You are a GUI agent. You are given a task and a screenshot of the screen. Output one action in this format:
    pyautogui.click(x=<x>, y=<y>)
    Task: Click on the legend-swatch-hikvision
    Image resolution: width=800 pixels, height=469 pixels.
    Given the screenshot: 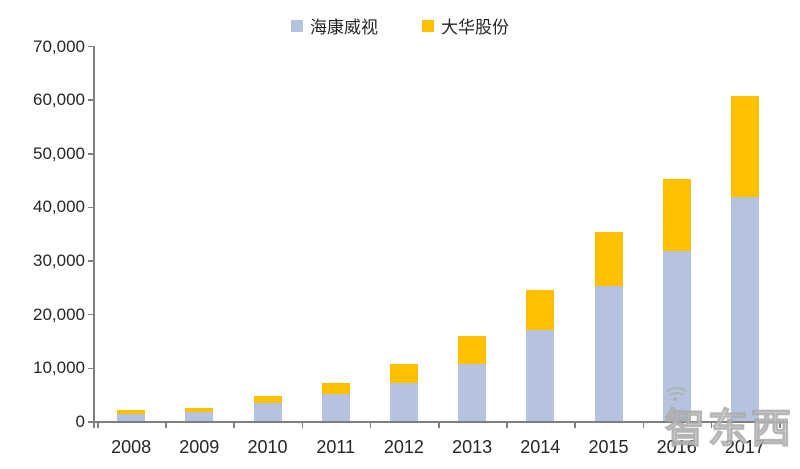 What is the action you would take?
    pyautogui.click(x=297, y=25)
    